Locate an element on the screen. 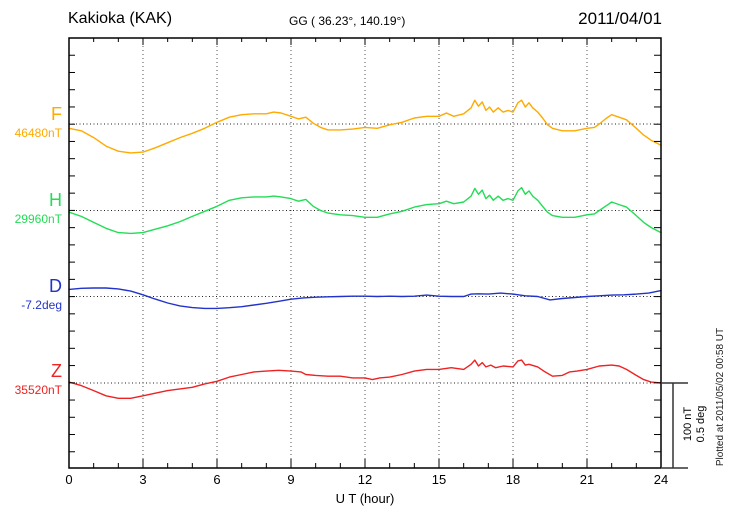  station-title: Kakioka (KAK) is located at coordinates (120, 18).